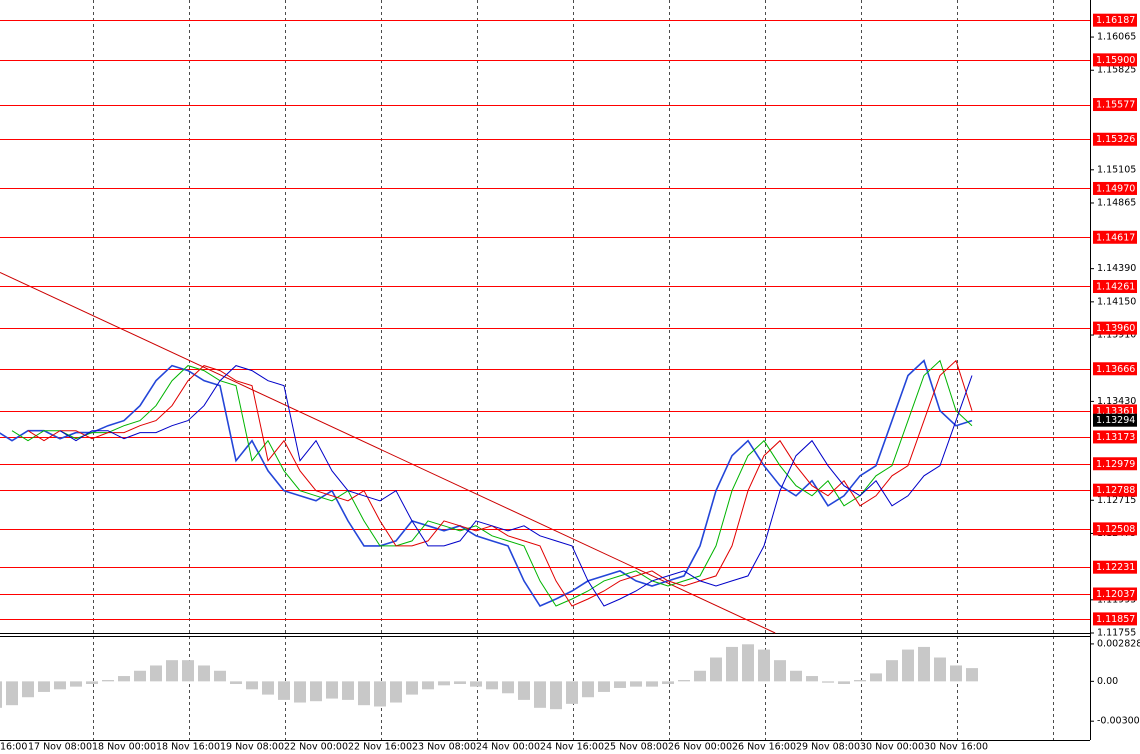 Image resolution: width=1140 pixels, height=754 pixels. What do you see at coordinates (700, 747) in the screenshot?
I see `x-tick-label: 26 Nov 00:00` at bounding box center [700, 747].